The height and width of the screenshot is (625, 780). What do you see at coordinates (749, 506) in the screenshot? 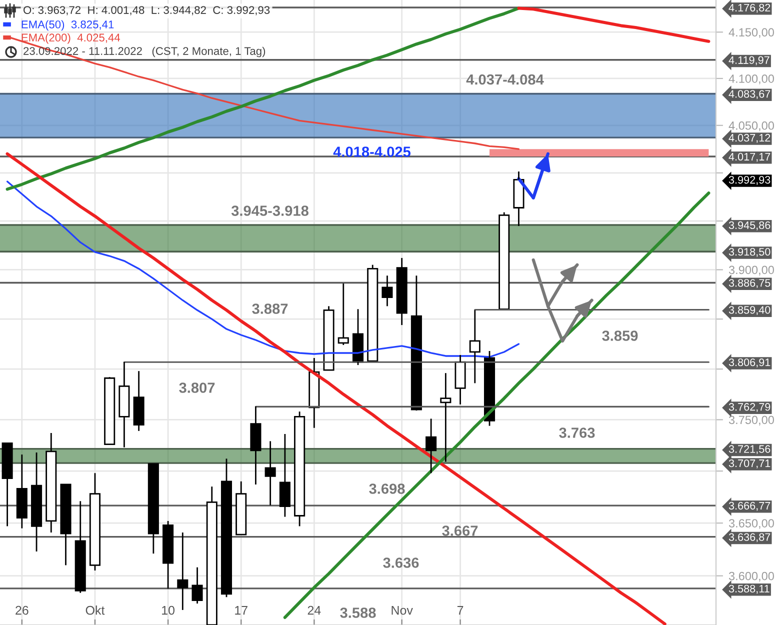
I see `y-tick-label: 3.666,77` at bounding box center [749, 506].